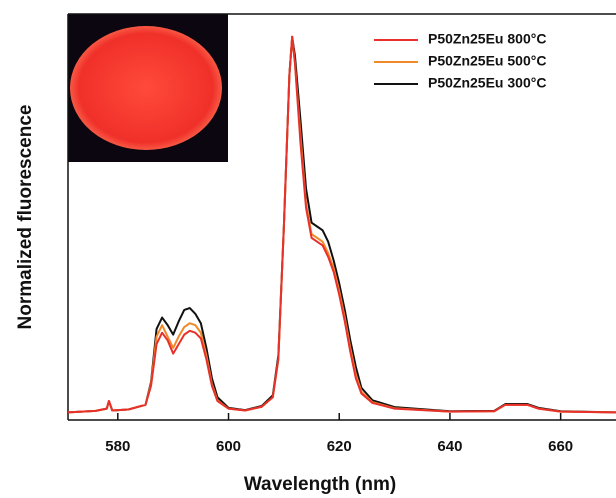 Image resolution: width=616 pixels, height=498 pixels. What do you see at coordinates (117, 446) in the screenshot?
I see `x-tick-label: 580` at bounding box center [117, 446].